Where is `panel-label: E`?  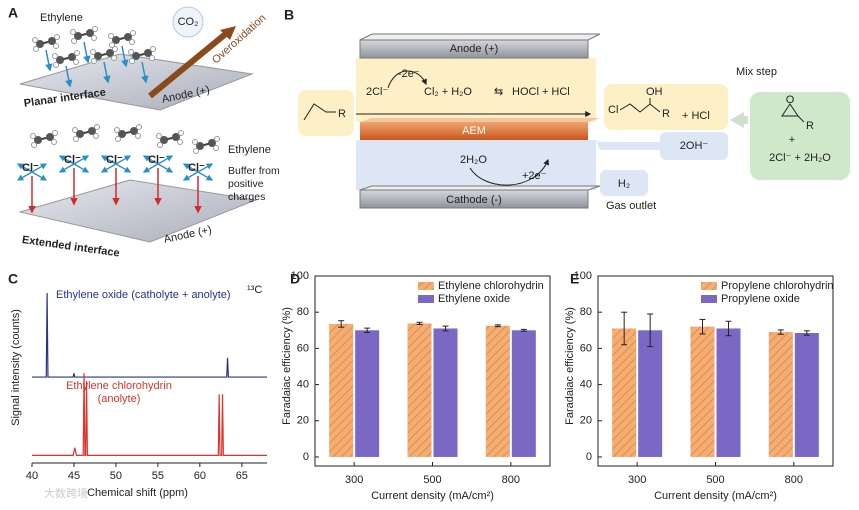 panel-label: E is located at coordinates (574, 279).